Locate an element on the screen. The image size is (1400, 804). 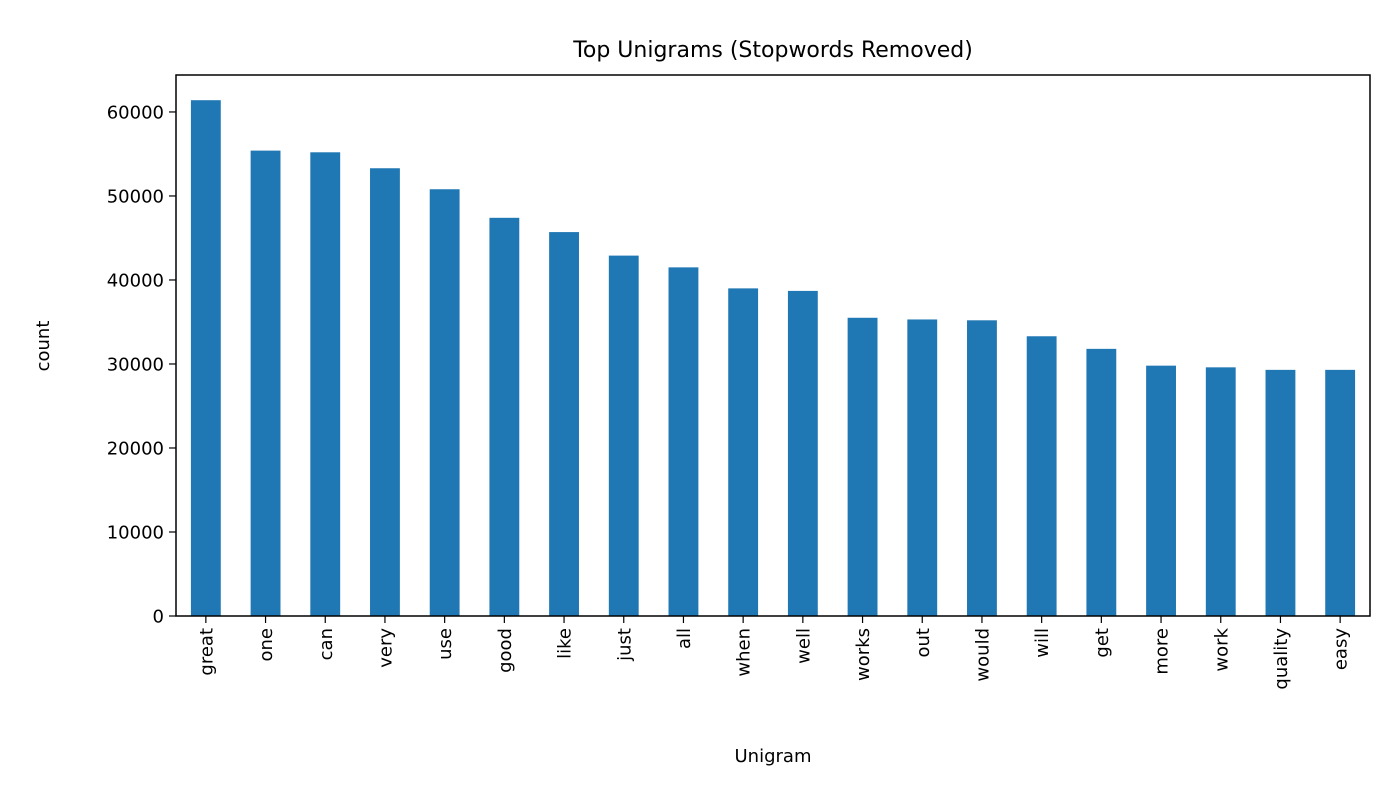
y-tick-label: 40000 is located at coordinates (135, 280).